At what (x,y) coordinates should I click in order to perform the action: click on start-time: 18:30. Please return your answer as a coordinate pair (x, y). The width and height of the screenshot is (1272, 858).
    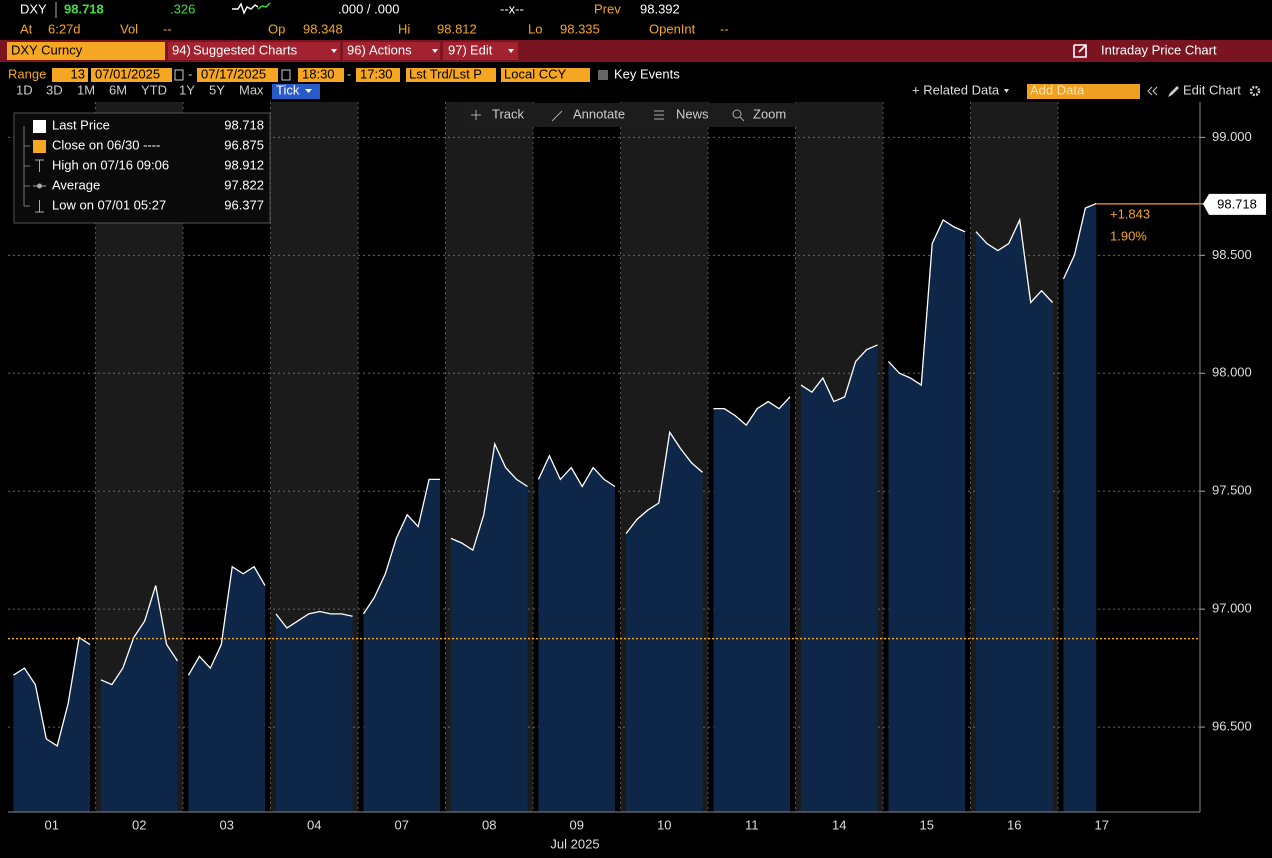
    Looking at the image, I should click on (318, 73).